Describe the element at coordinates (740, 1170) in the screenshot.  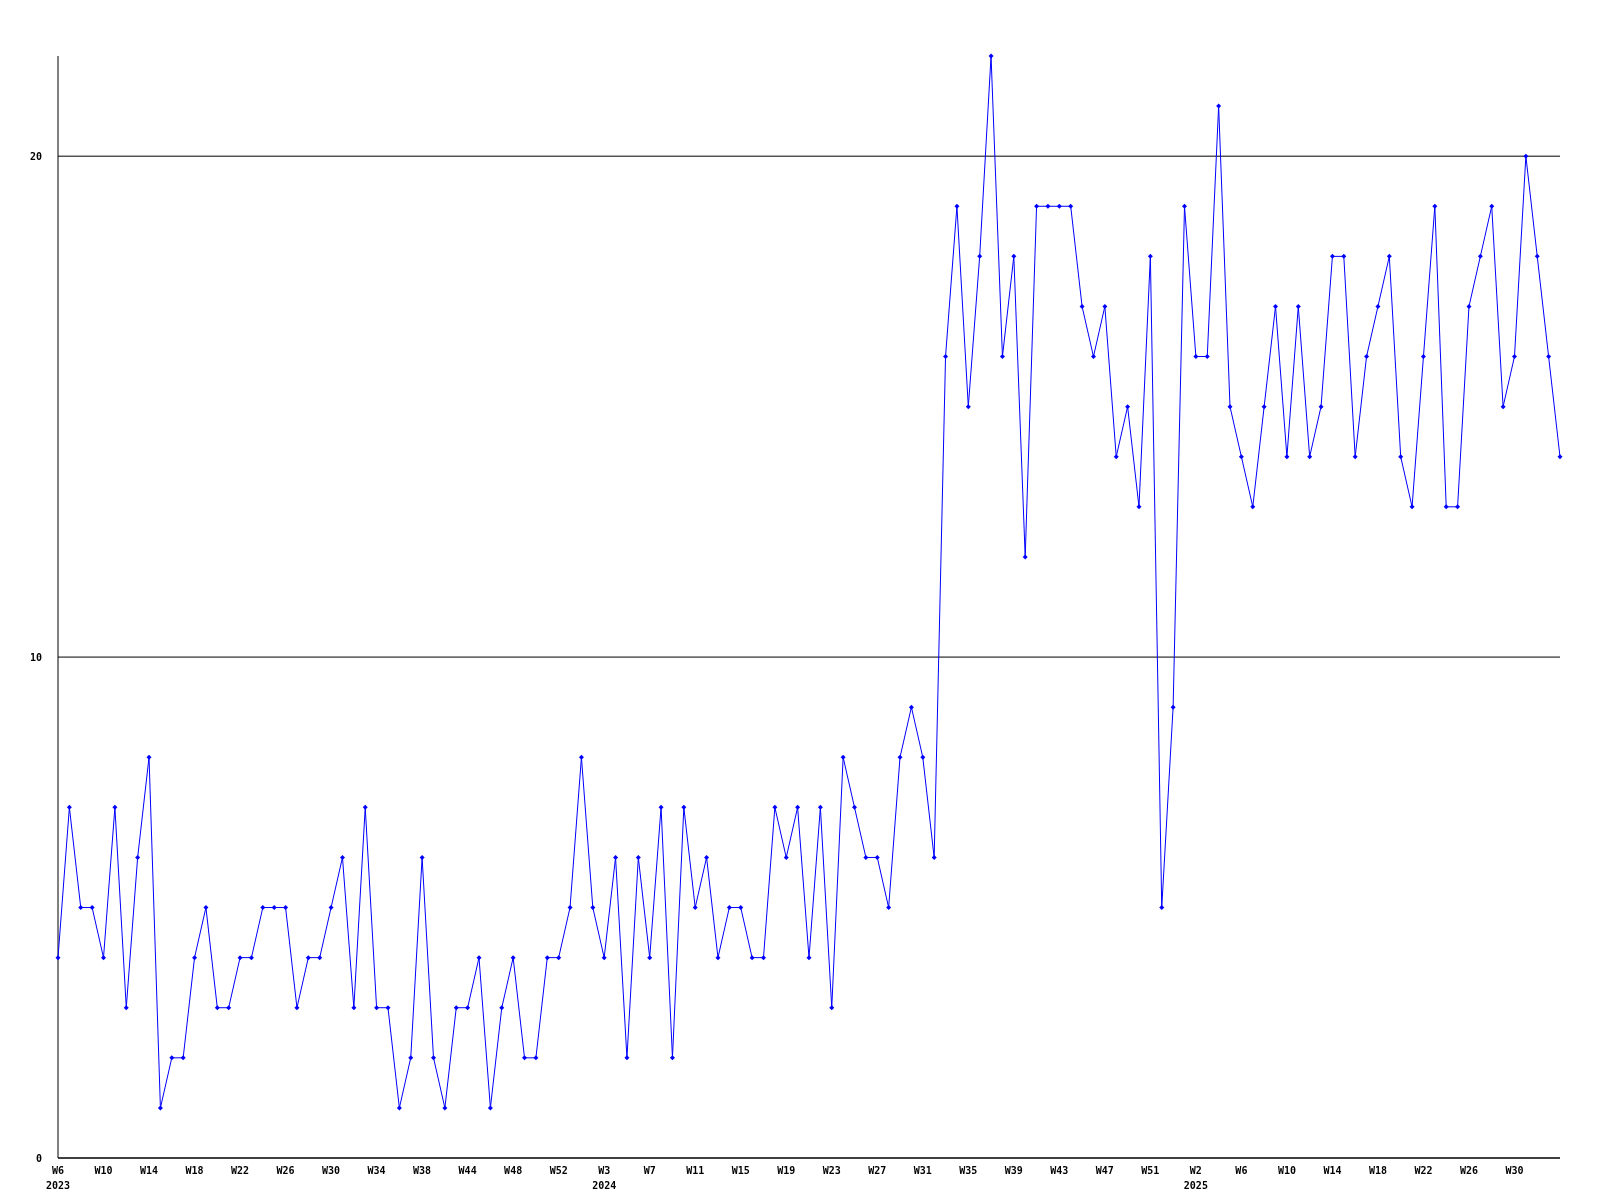
I see `x-tick-label: W15` at that location.